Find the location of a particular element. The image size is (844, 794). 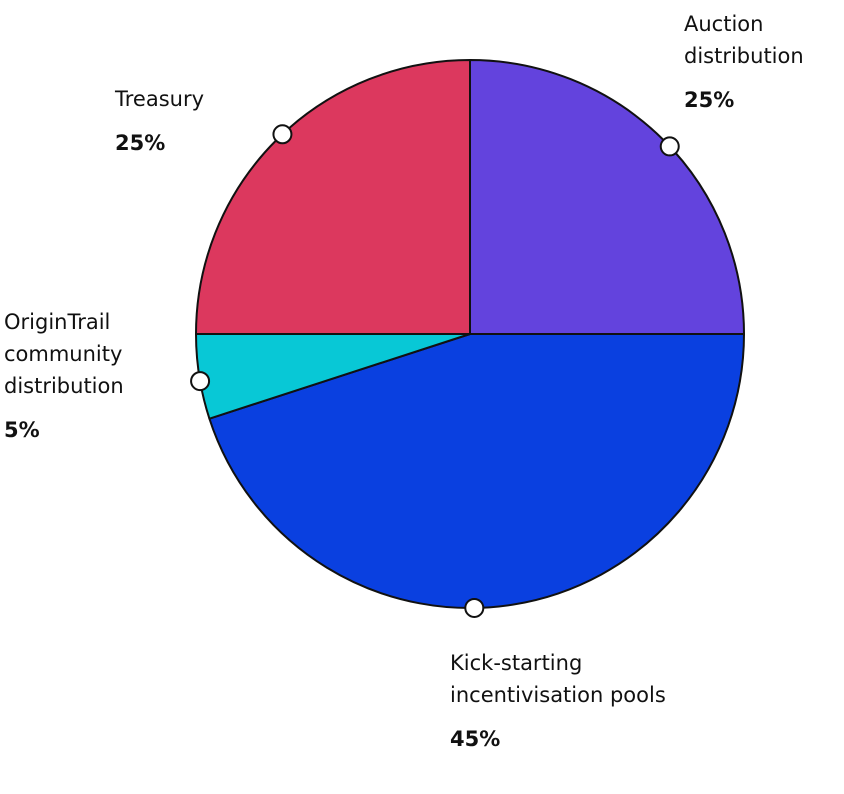

slice-name: Treasury is located at coordinates (160, 99).